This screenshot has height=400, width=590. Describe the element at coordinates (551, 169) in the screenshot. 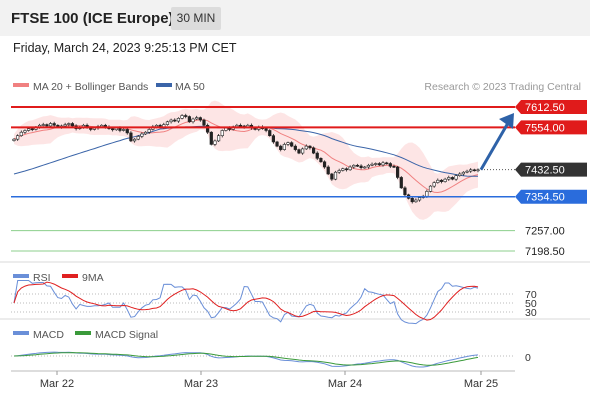

I see `last-label-box` at that location.